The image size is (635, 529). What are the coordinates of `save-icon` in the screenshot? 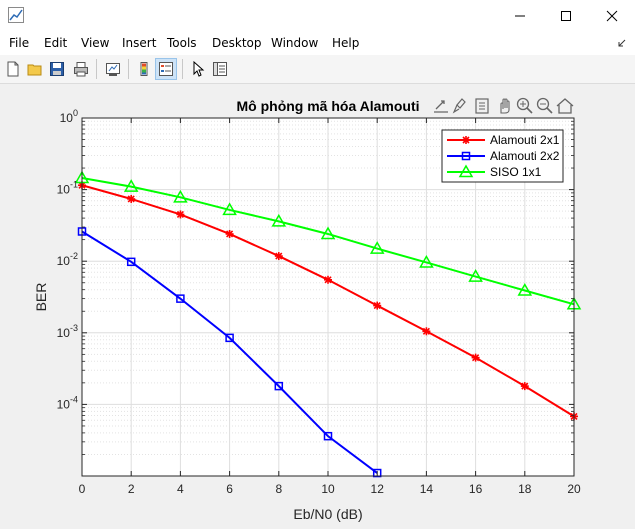 It's located at (57, 69).